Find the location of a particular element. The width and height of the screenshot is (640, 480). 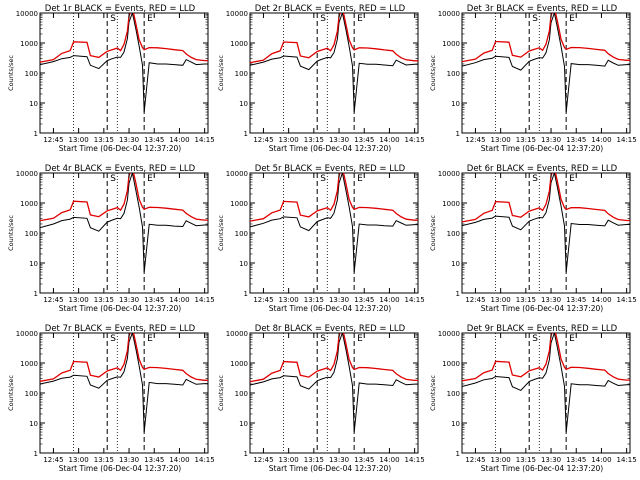

panel-title: Det 9r BLACK = Events, RED = LLD is located at coordinates (542, 329).